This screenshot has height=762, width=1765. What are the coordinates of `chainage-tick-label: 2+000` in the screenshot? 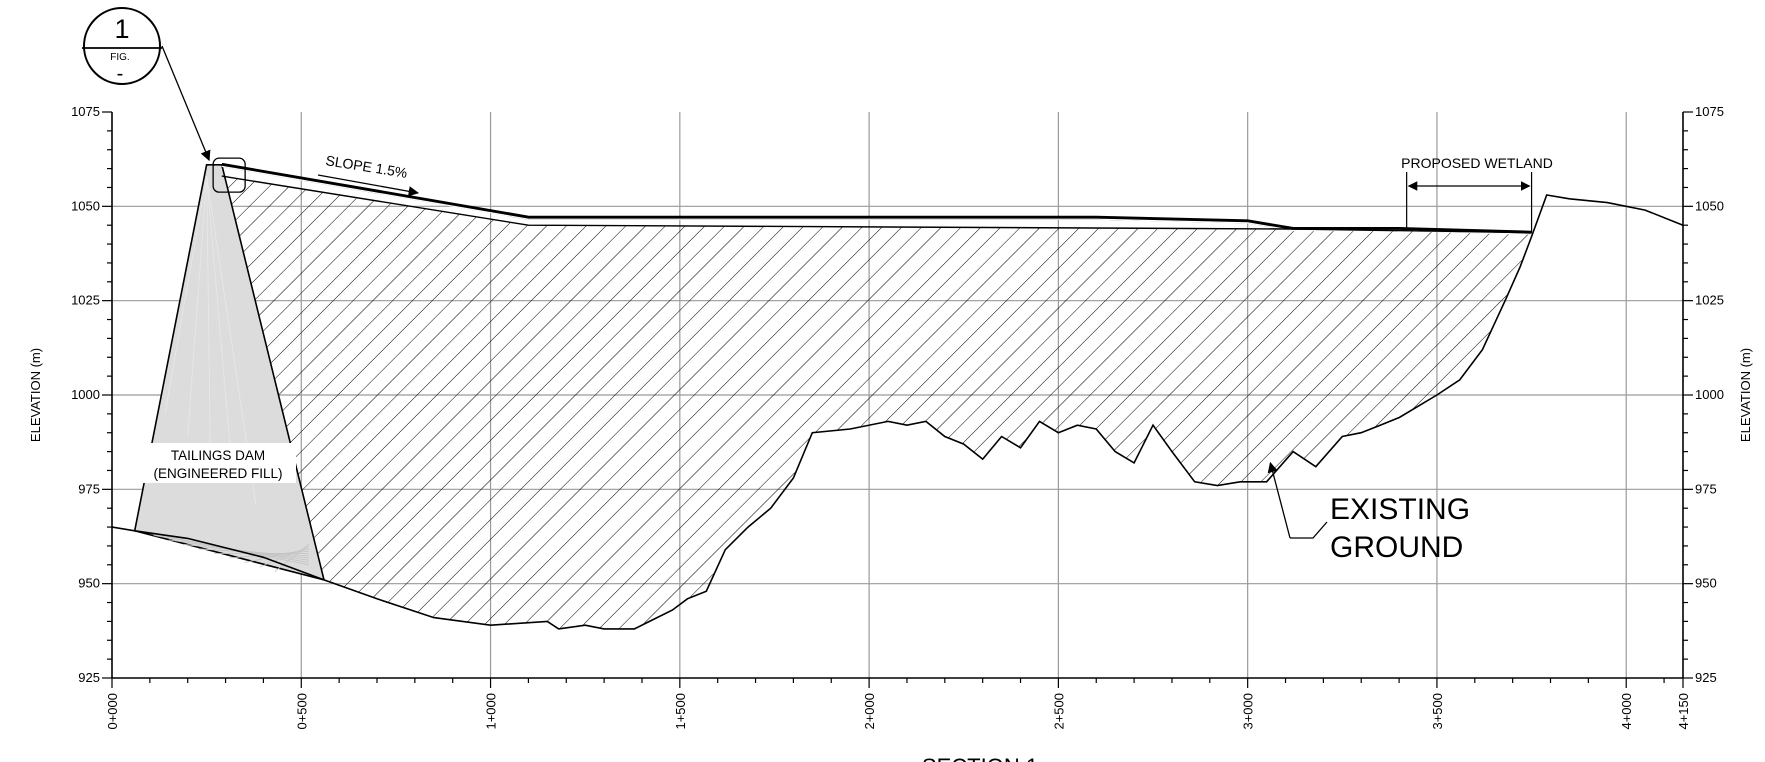 It's located at (869, 711).